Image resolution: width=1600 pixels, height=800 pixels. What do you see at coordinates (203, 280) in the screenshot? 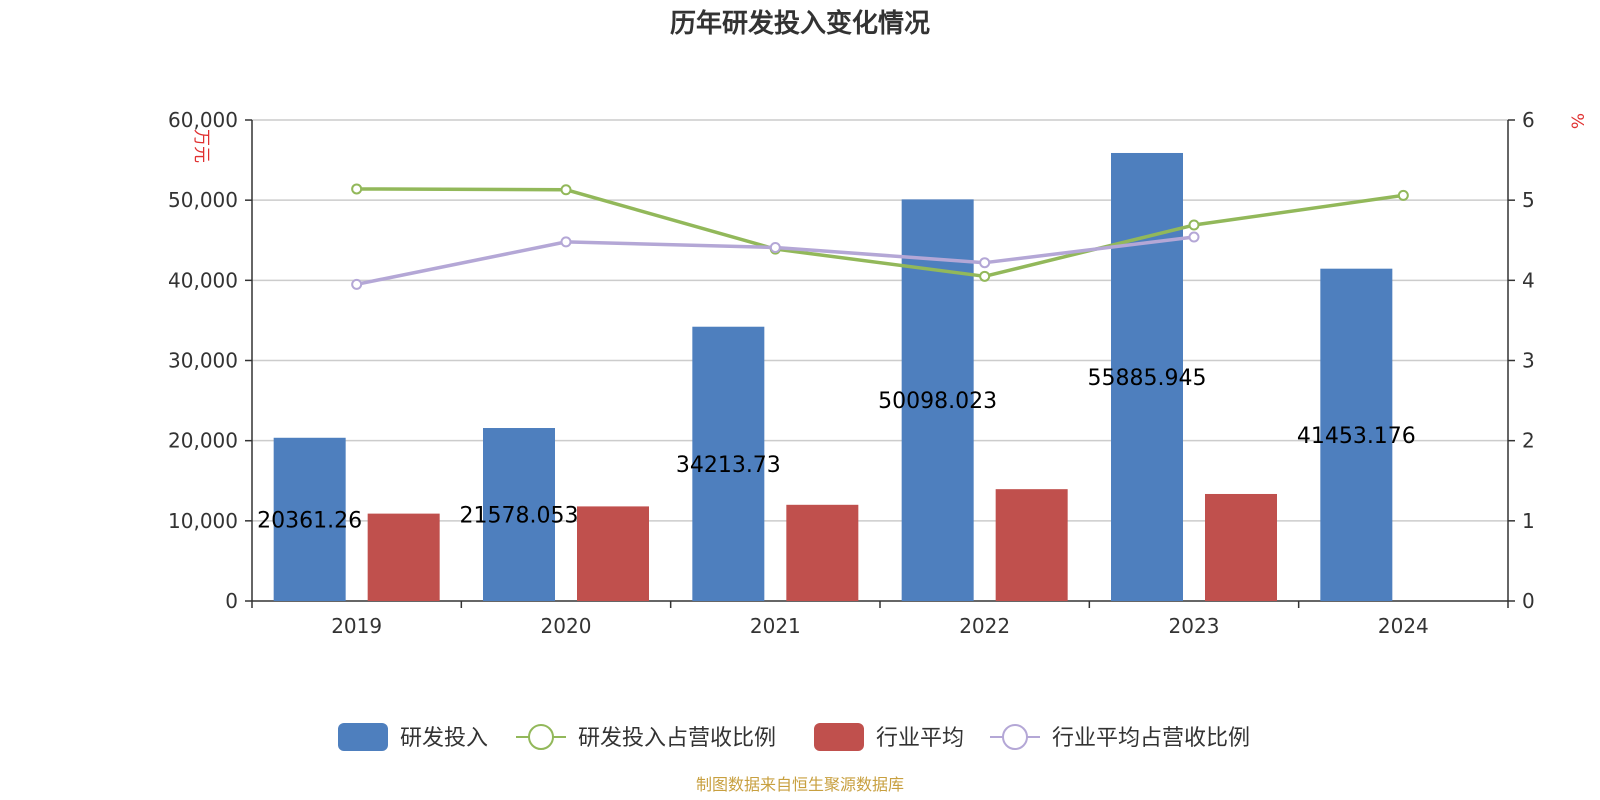
I see `y-left-tick-label: 40,000` at bounding box center [203, 280].